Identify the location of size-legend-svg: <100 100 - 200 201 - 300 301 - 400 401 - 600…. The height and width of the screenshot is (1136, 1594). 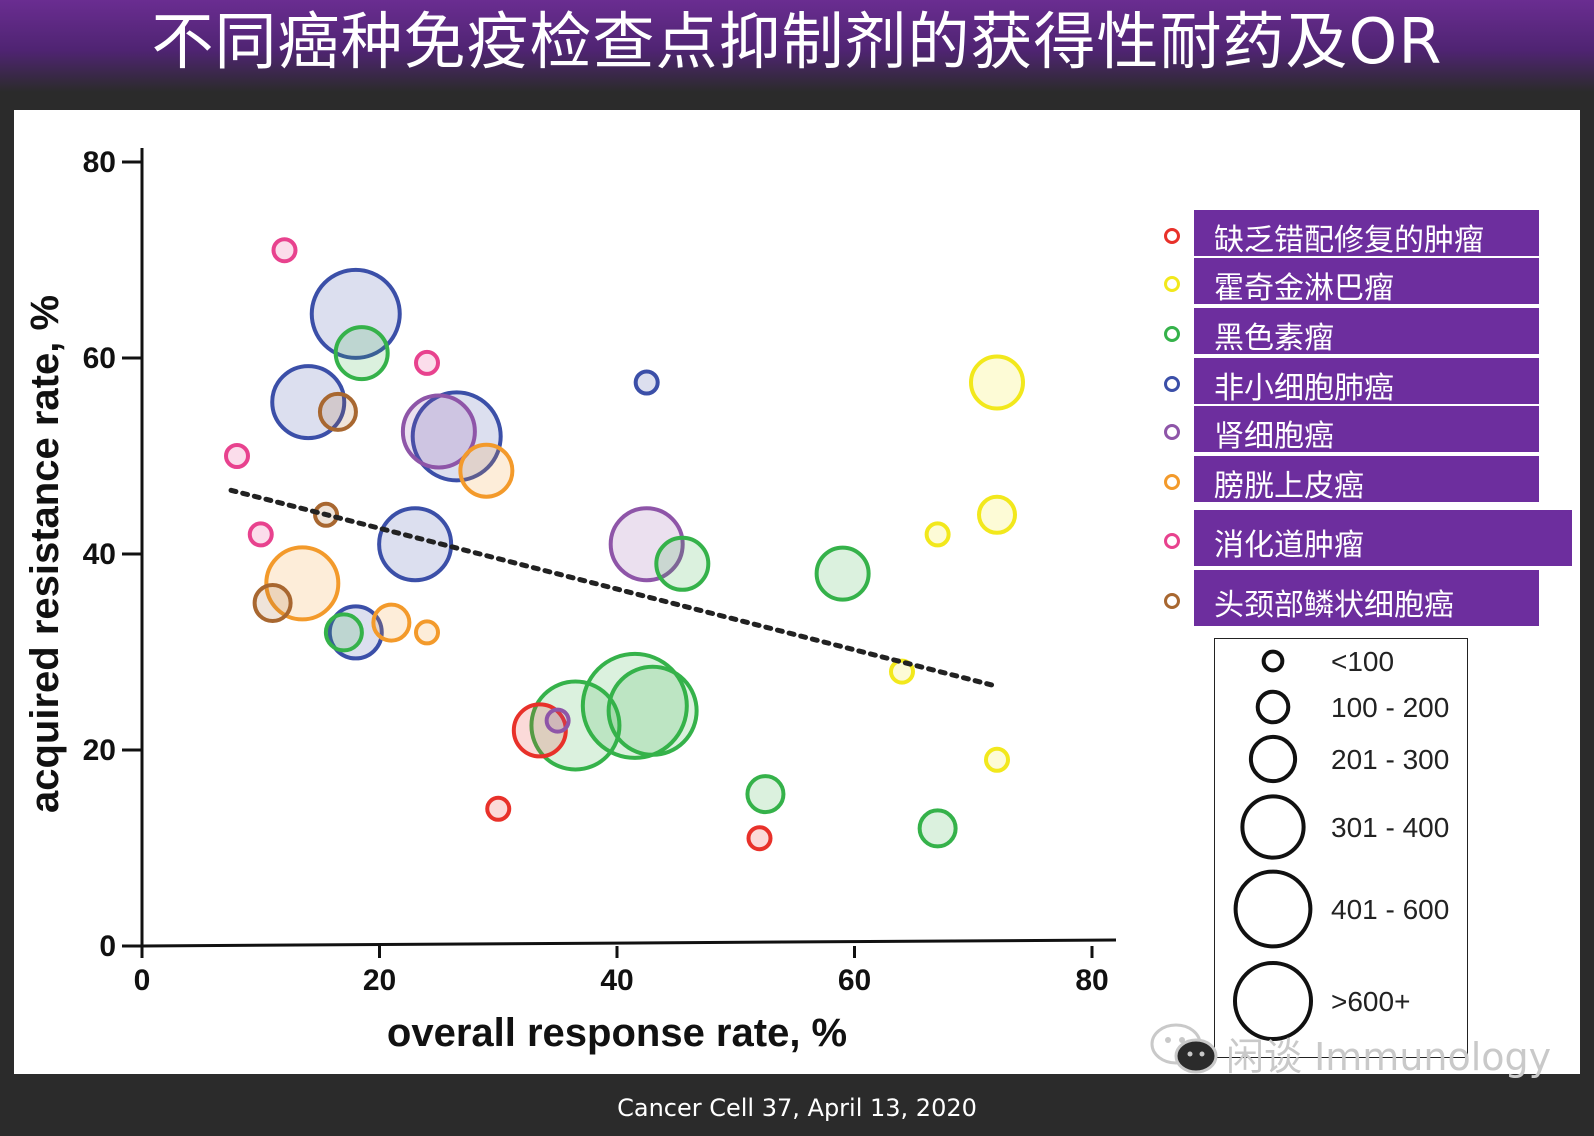
(1340, 844).